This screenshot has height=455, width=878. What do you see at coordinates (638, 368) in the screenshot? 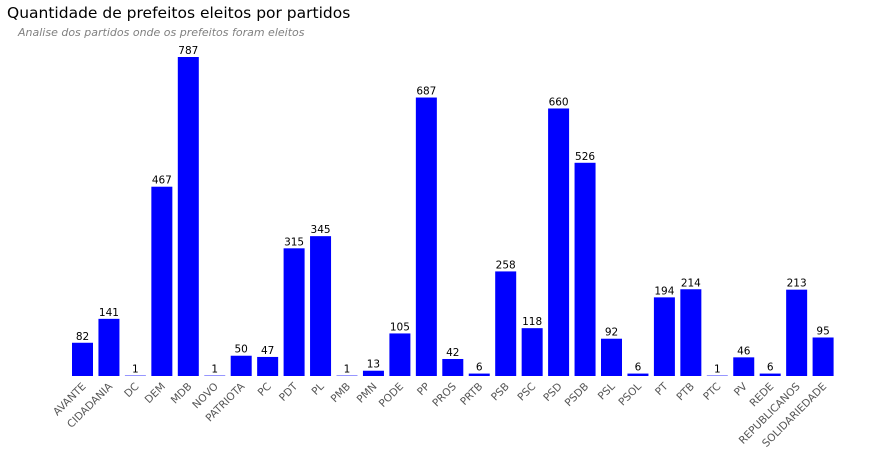
I see `data-label-psol: 6` at bounding box center [638, 368].